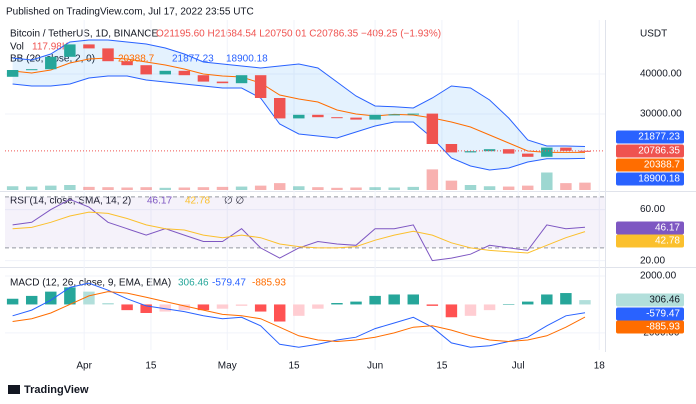 The width and height of the screenshot is (696, 404). Describe the element at coordinates (70, 201) in the screenshot. I see `rsi-title: RSI (14, close, SMA, 14, 2)` at that location.